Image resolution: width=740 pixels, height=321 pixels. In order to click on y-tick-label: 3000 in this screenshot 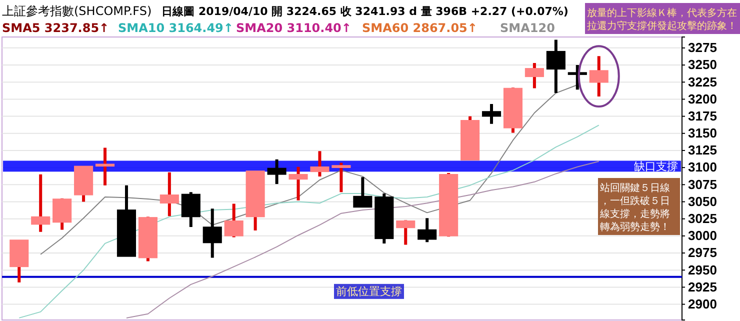, I will do `click(702, 236)`.